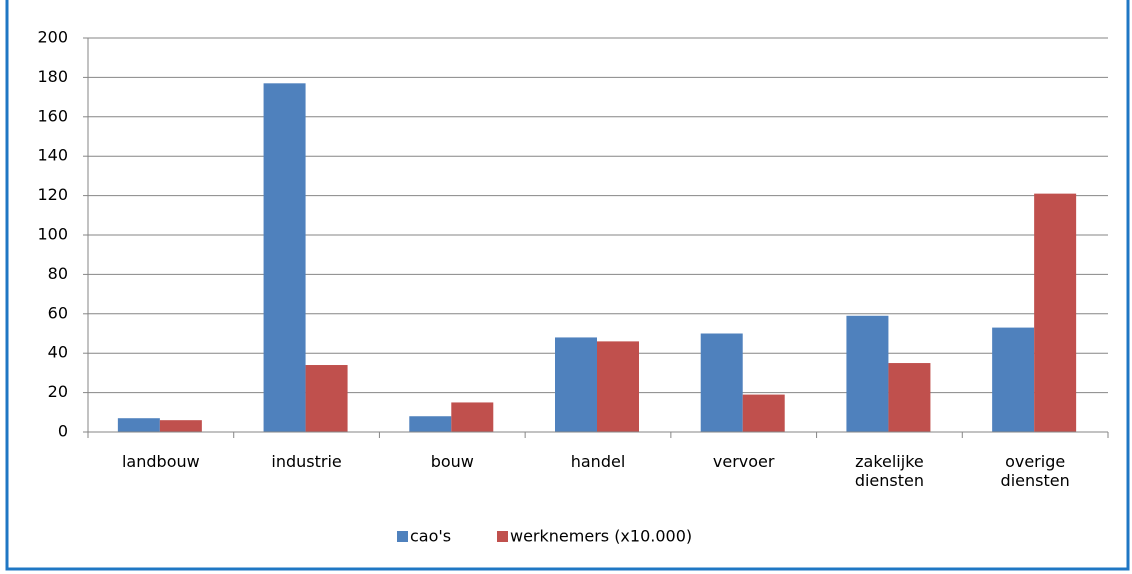  Describe the element at coordinates (889, 471) in the screenshot. I see `x-tick-label: zakelijke diensten` at that location.